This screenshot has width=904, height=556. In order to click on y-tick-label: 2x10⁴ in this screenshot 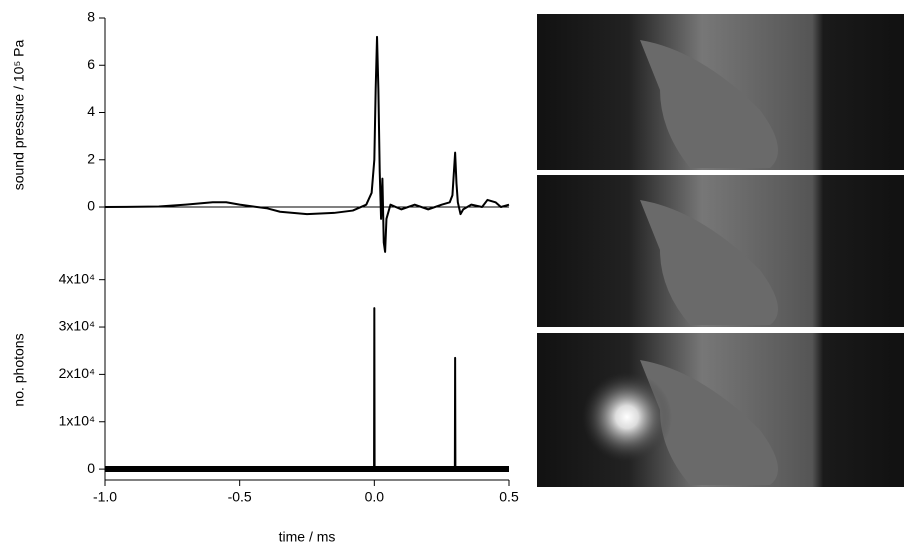, I will do `click(77, 373)`.